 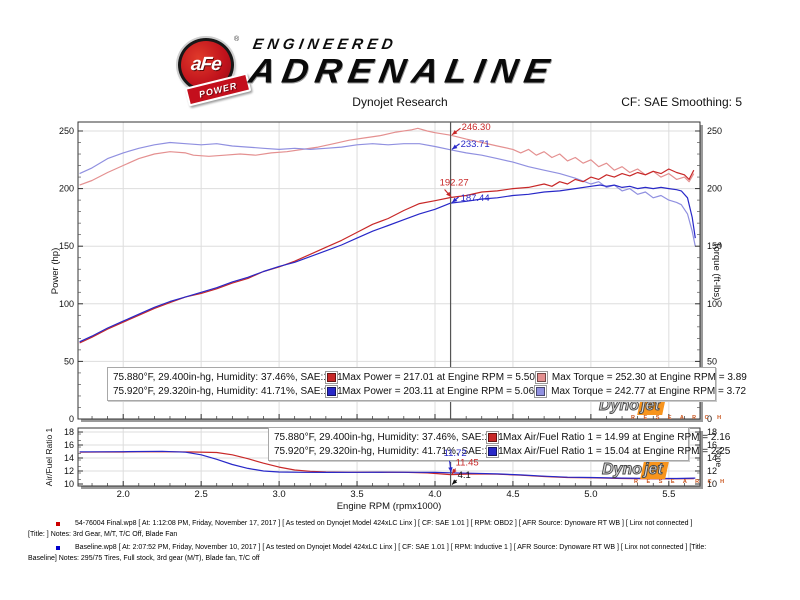 What do you see at coordinates (719, 457) in the screenshot?
I see `afr-right-axis-title: None` at bounding box center [719, 457].